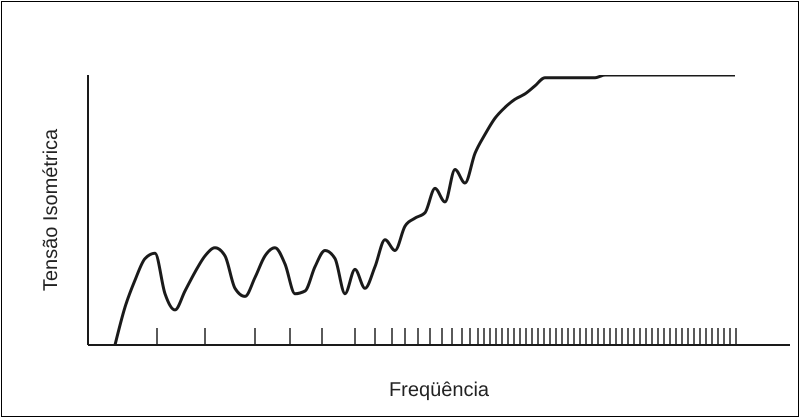 This screenshot has height=418, width=800. What do you see at coordinates (51, 210) in the screenshot?
I see `y-axis-title: Tensão Isométrica` at bounding box center [51, 210].